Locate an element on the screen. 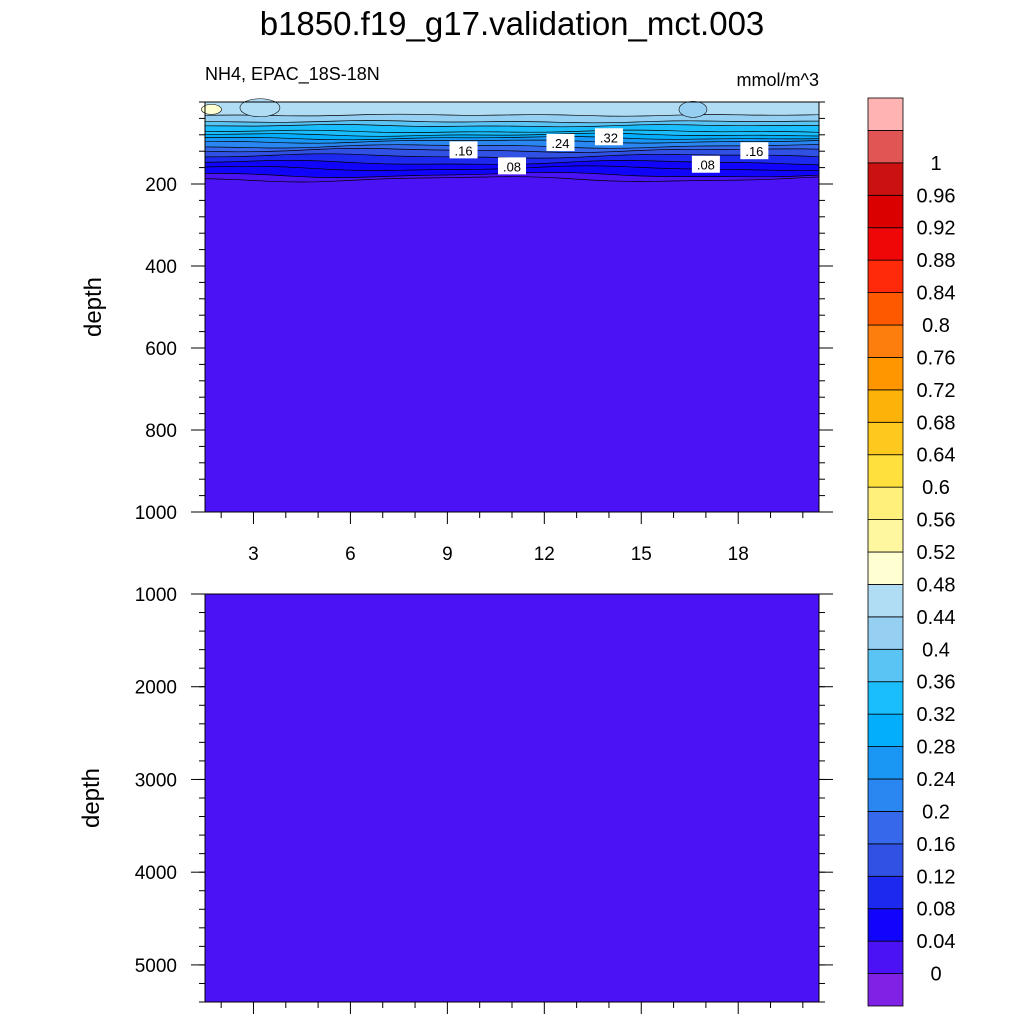 The width and height of the screenshot is (1024, 1024). colorbar-label: 1 is located at coordinates (935, 164).